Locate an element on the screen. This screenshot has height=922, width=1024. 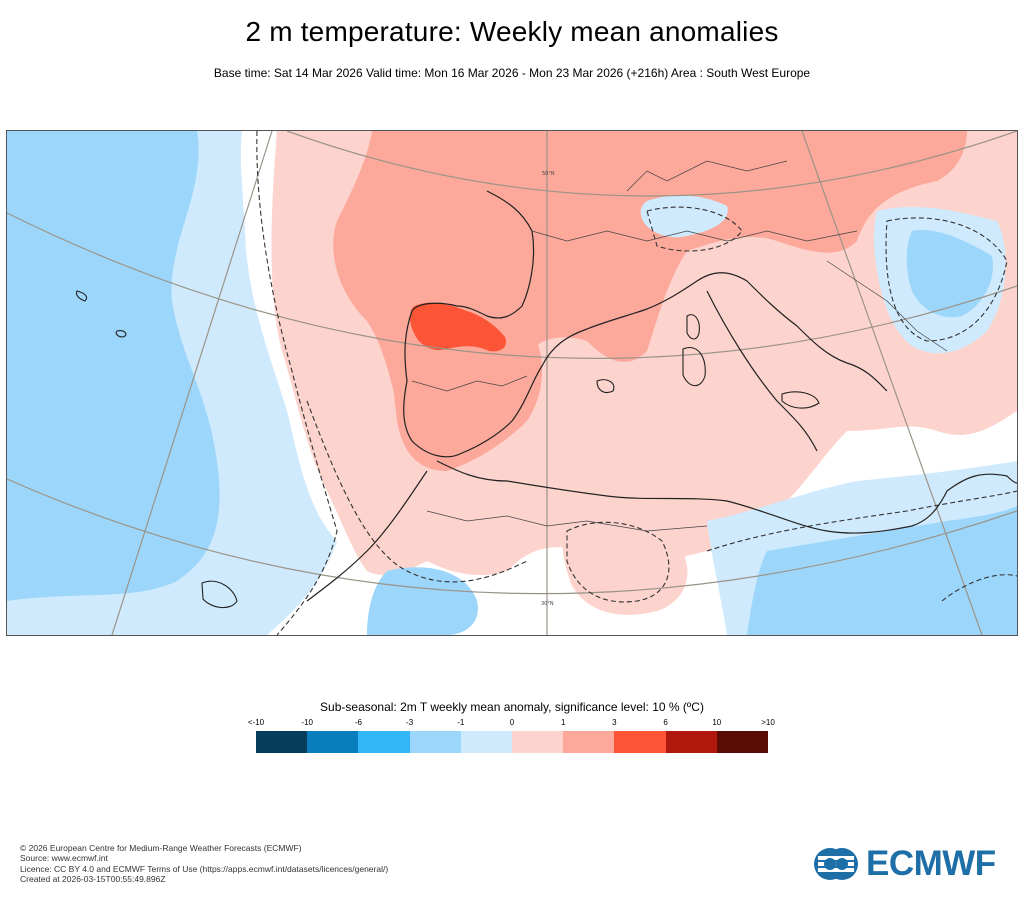
legend-tick-label: -10 is located at coordinates (307, 722).